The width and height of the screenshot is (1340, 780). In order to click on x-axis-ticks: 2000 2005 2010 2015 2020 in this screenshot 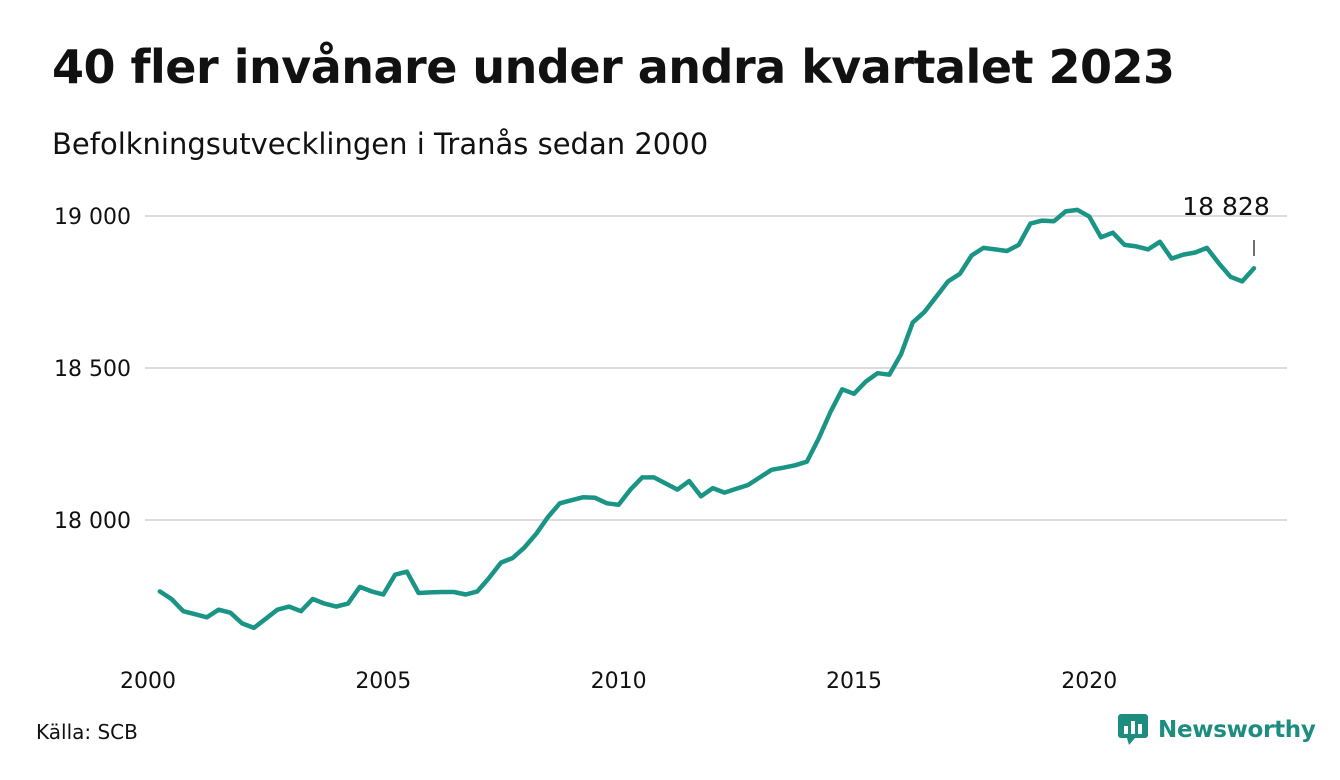, I will do `click(618, 681)`.